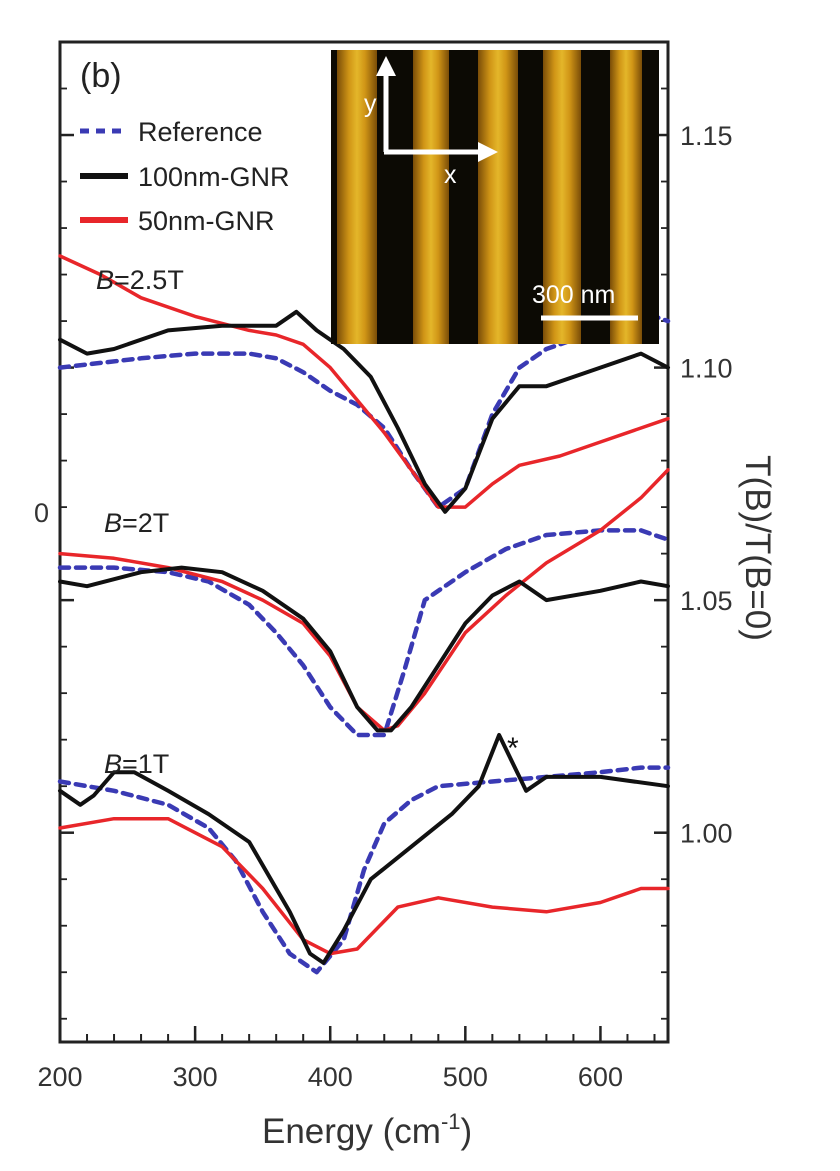  What do you see at coordinates (370, 104) in the screenshot?
I see `inset-axis-y: y` at bounding box center [370, 104].